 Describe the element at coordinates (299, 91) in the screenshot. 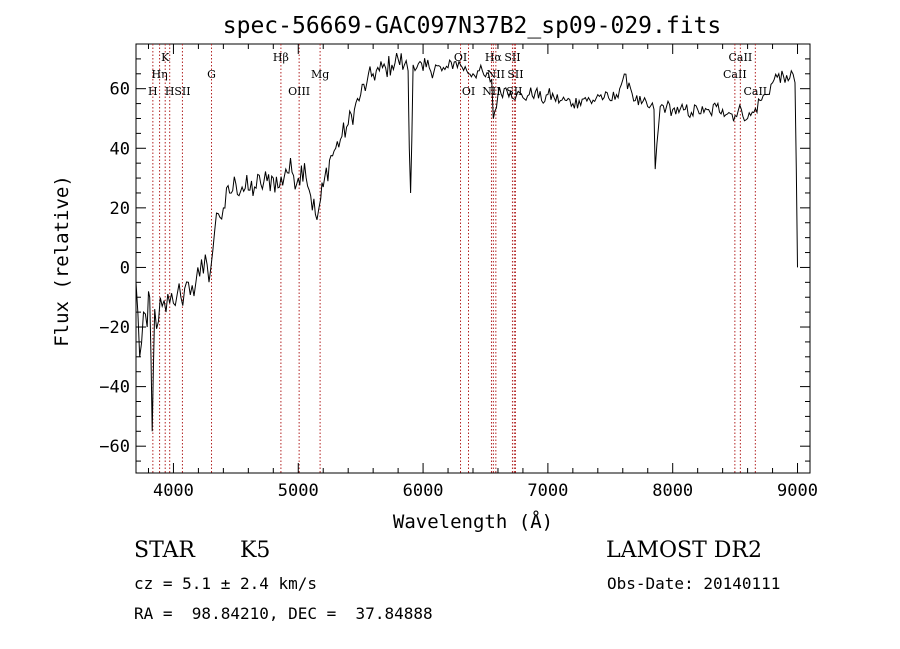

I see `marker-label-7: OIII` at that location.